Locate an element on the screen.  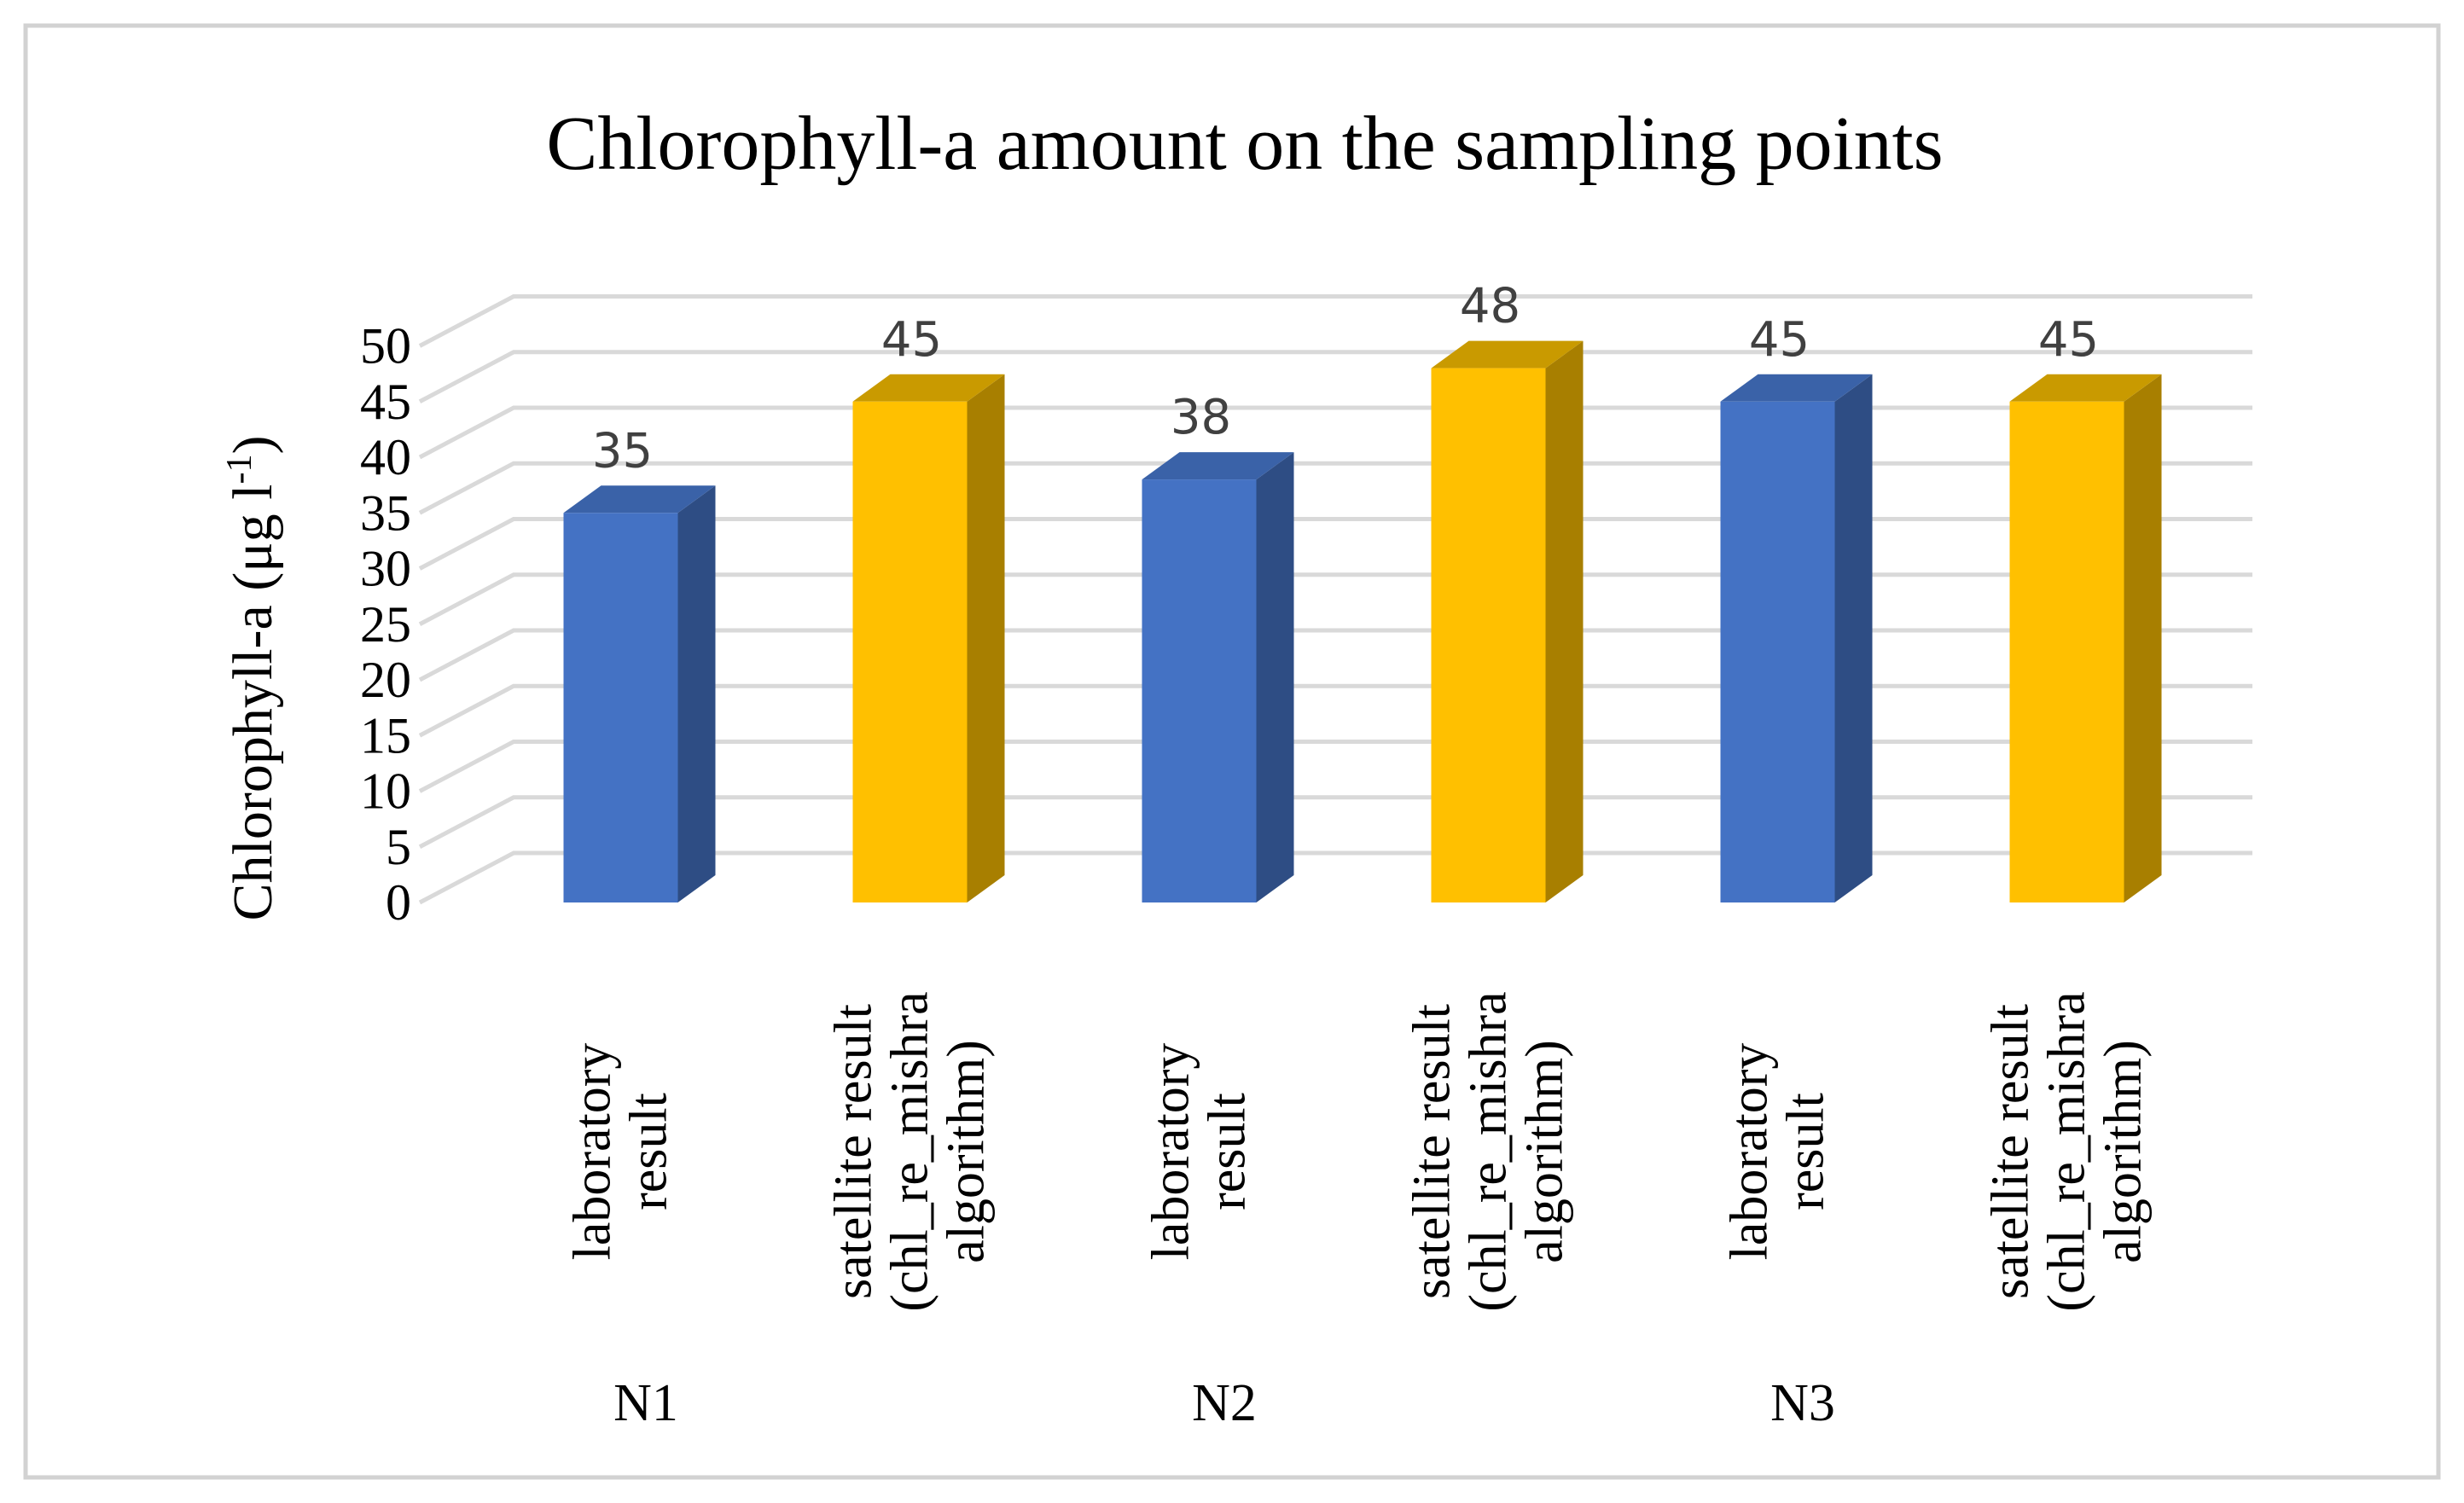
bar-n1-laboratory is located at coordinates (639, 693).